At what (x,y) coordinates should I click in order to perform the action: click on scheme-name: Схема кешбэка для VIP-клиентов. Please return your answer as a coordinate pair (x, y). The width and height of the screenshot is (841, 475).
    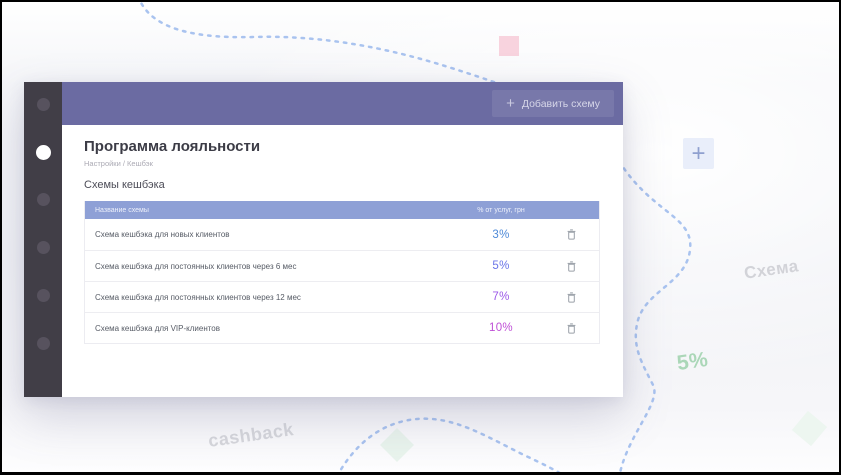
    Looking at the image, I should click on (158, 328).